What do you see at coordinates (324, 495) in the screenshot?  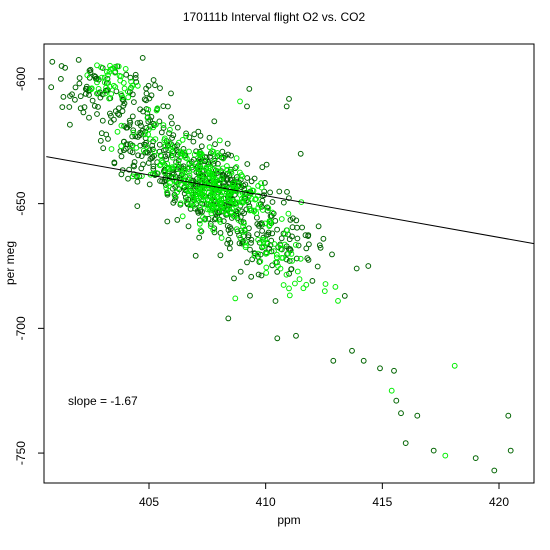 I see `x-axis: 405 410 415 420` at bounding box center [324, 495].